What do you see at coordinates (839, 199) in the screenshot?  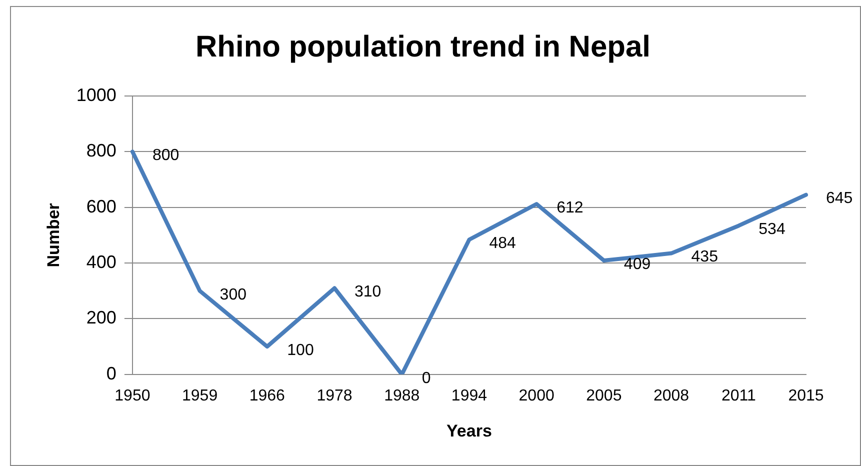 I see `data-label: 645` at bounding box center [839, 199].